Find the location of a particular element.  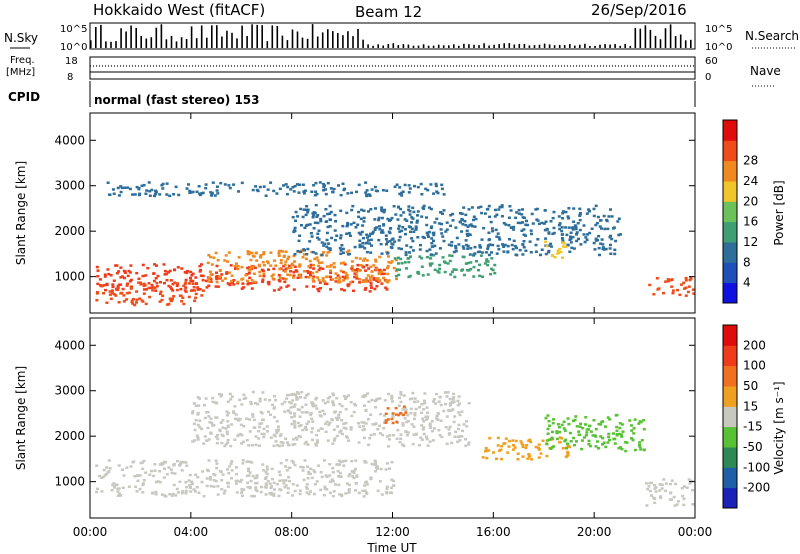

colorbar-segment is located at coordinates (730, 212).